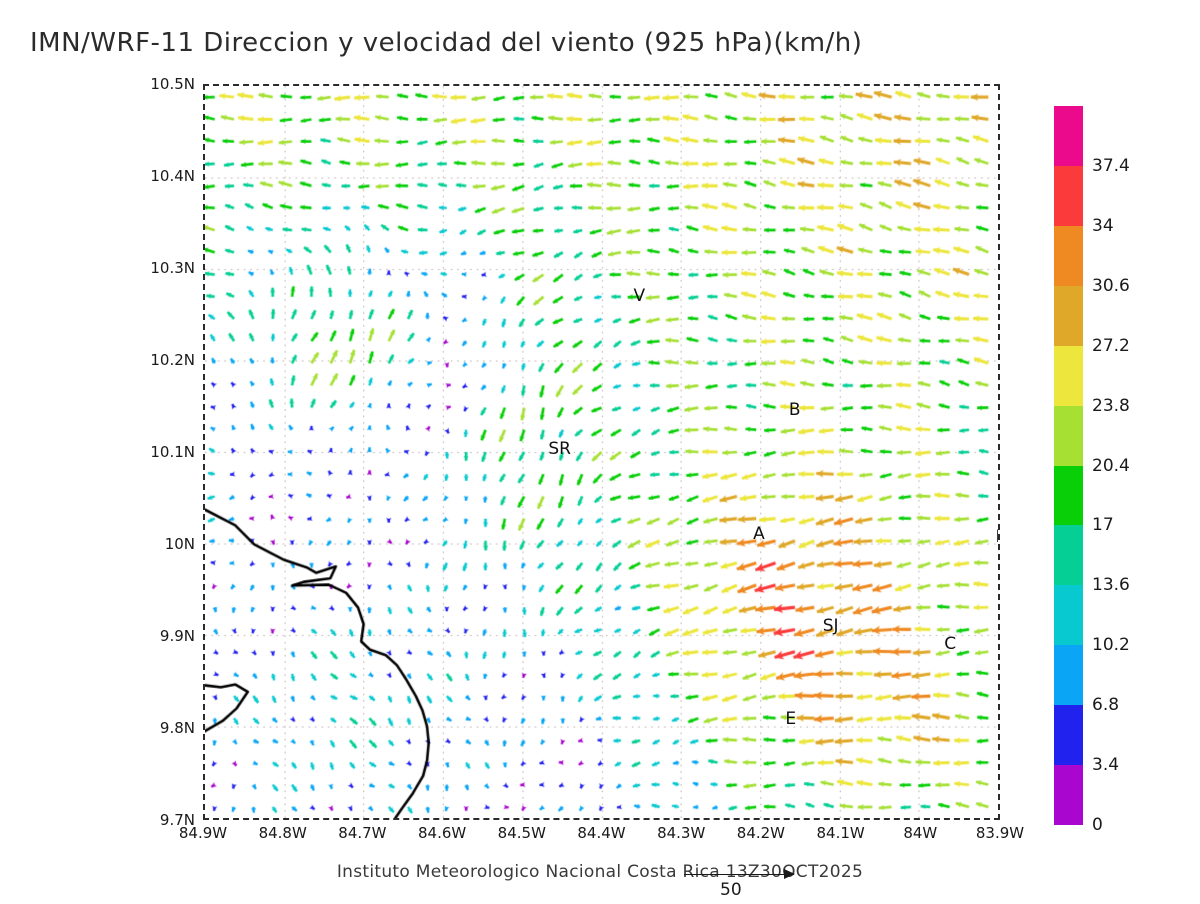 The height and width of the screenshot is (904, 1200). Describe the element at coordinates (1103, 525) in the screenshot. I see `colorbar-tick-label: 17` at that location.